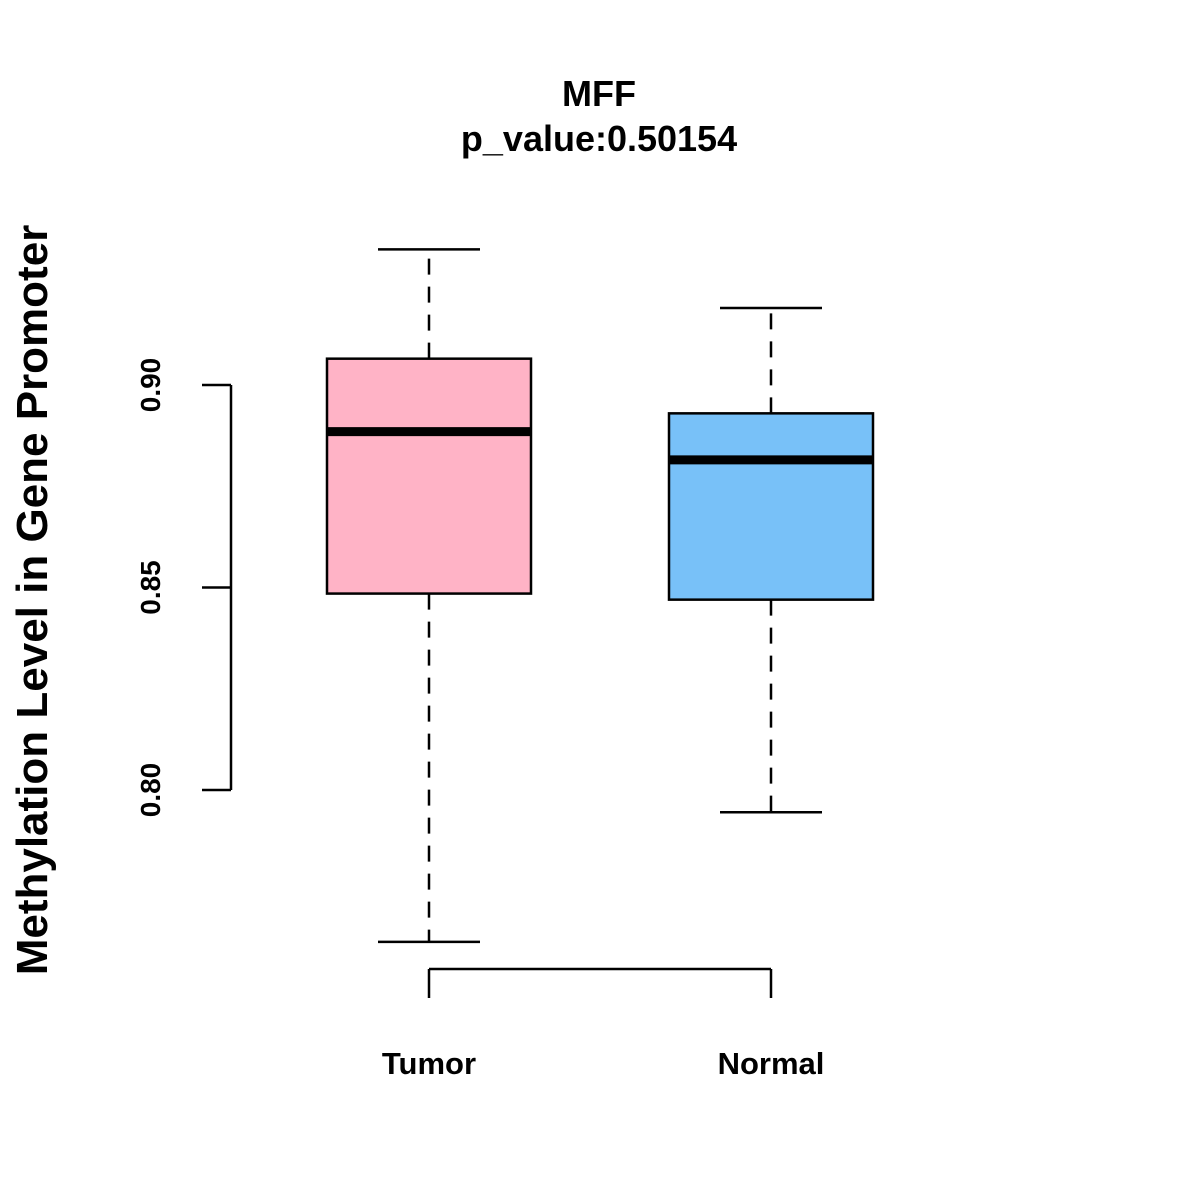 This screenshot has height=1200, width=1200. I want to click on box-normal, so click(771, 560).